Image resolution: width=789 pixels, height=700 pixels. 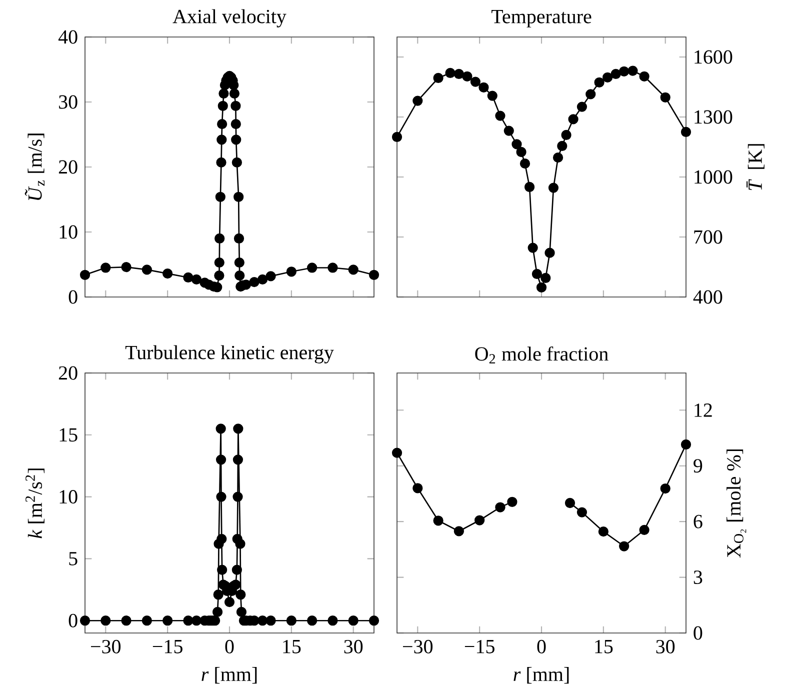 I want to click on chart-title: Axial velocity, so click(x=229, y=18).